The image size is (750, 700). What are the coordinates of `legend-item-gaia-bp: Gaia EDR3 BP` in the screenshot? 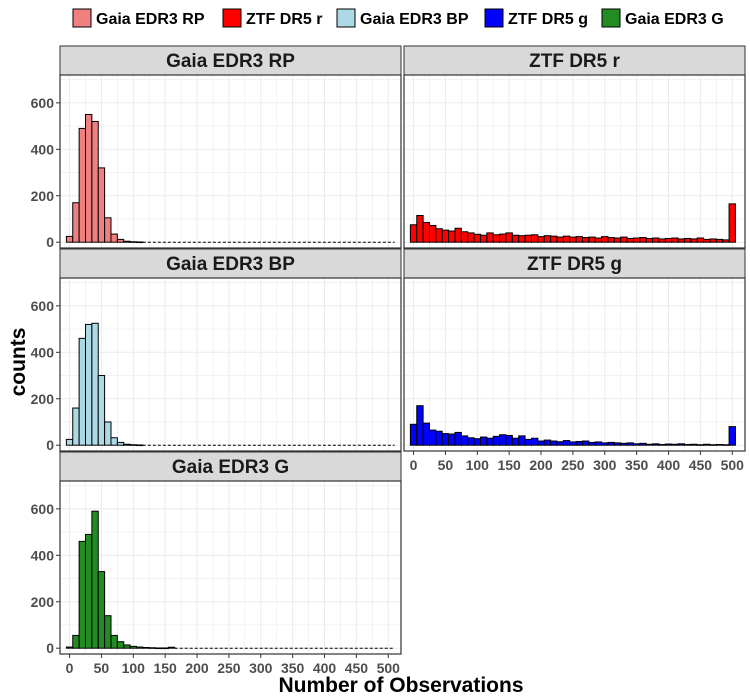 It's located at (402, 18).